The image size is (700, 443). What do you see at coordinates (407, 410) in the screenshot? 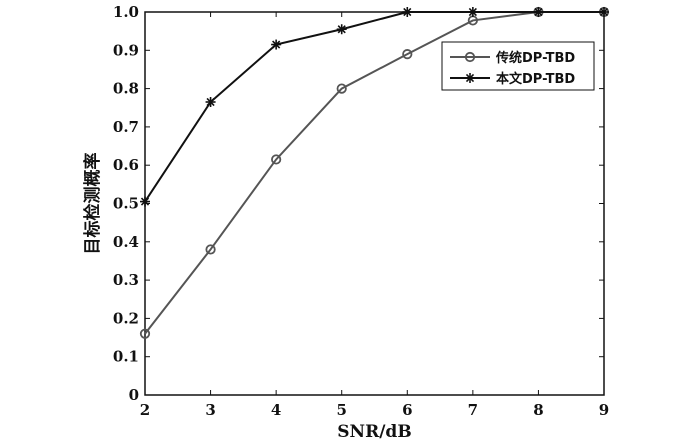
I see `x-tick-label: 6` at bounding box center [407, 410].